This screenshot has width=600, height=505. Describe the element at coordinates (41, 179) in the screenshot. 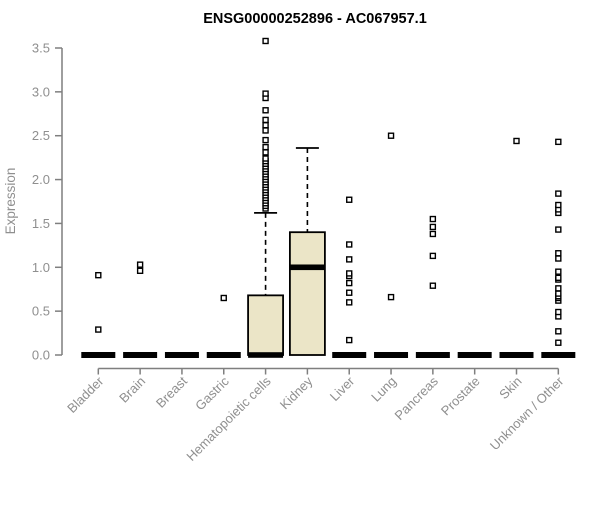

I see `y-tick-label: 2.0` at that location.